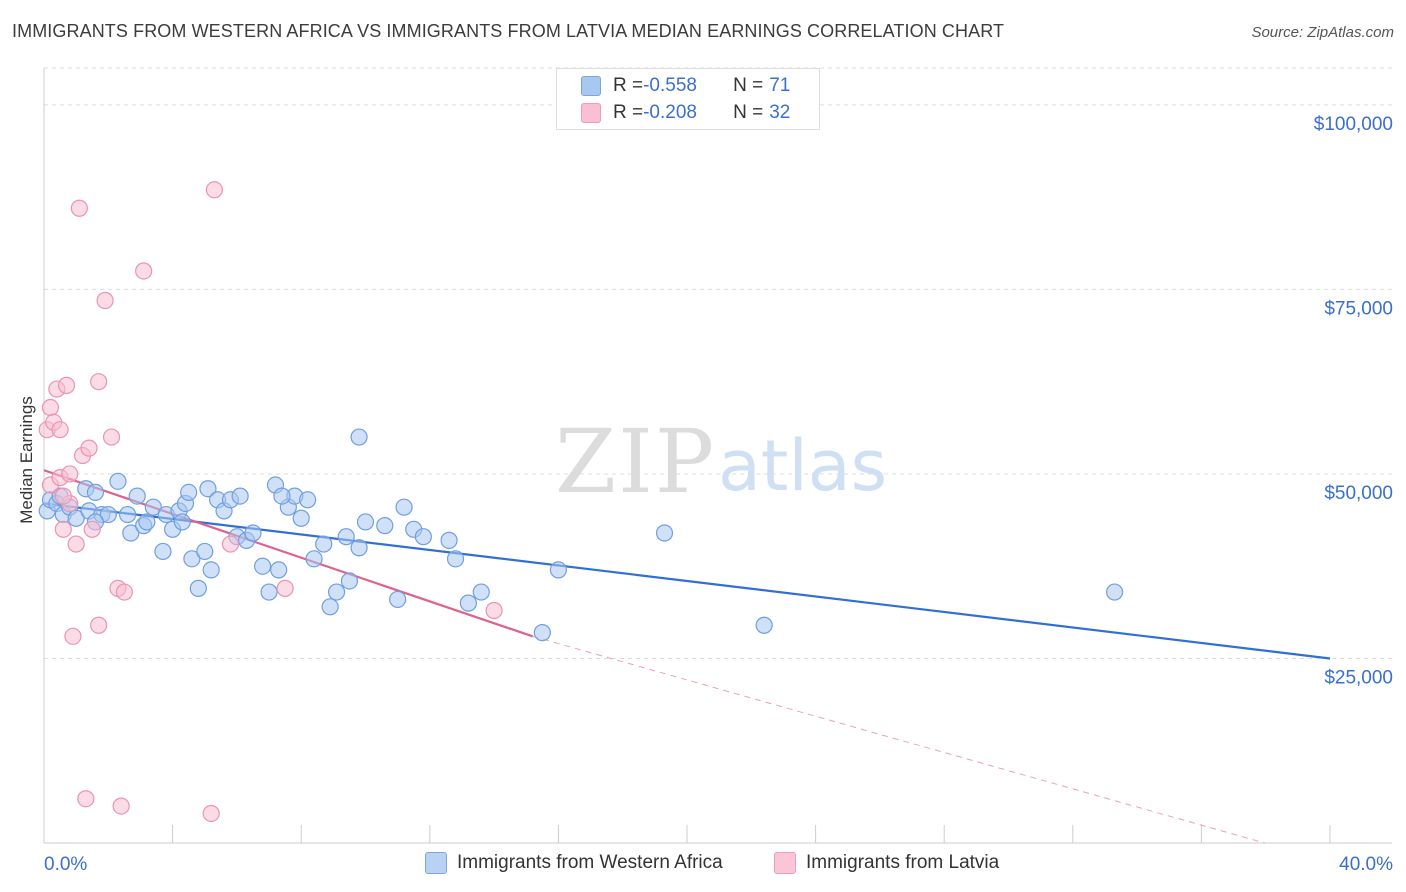  Describe the element at coordinates (1353, 124) in the screenshot. I see `y-tick-label: $100,000` at that location.